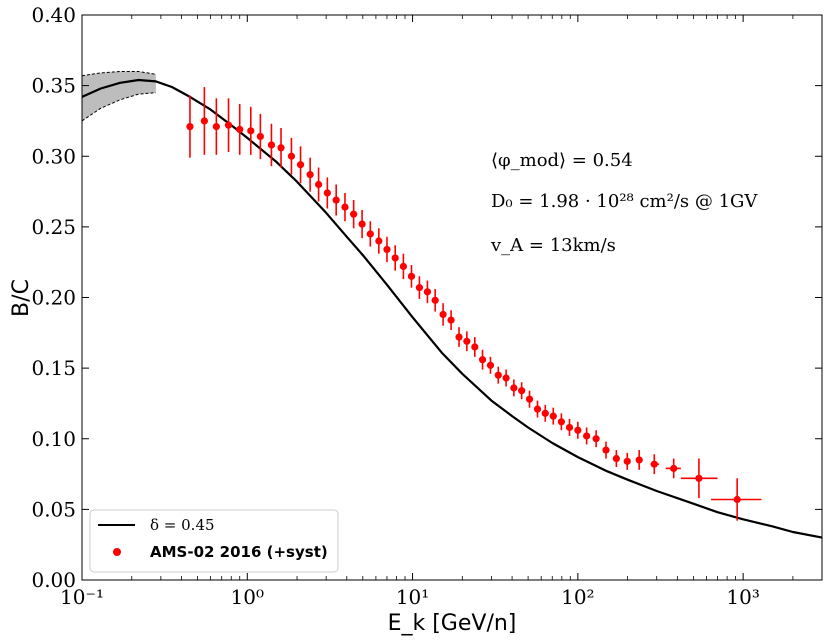 The height and width of the screenshot is (644, 831). I want to click on y-tick-label: 0.05, so click(53, 509).